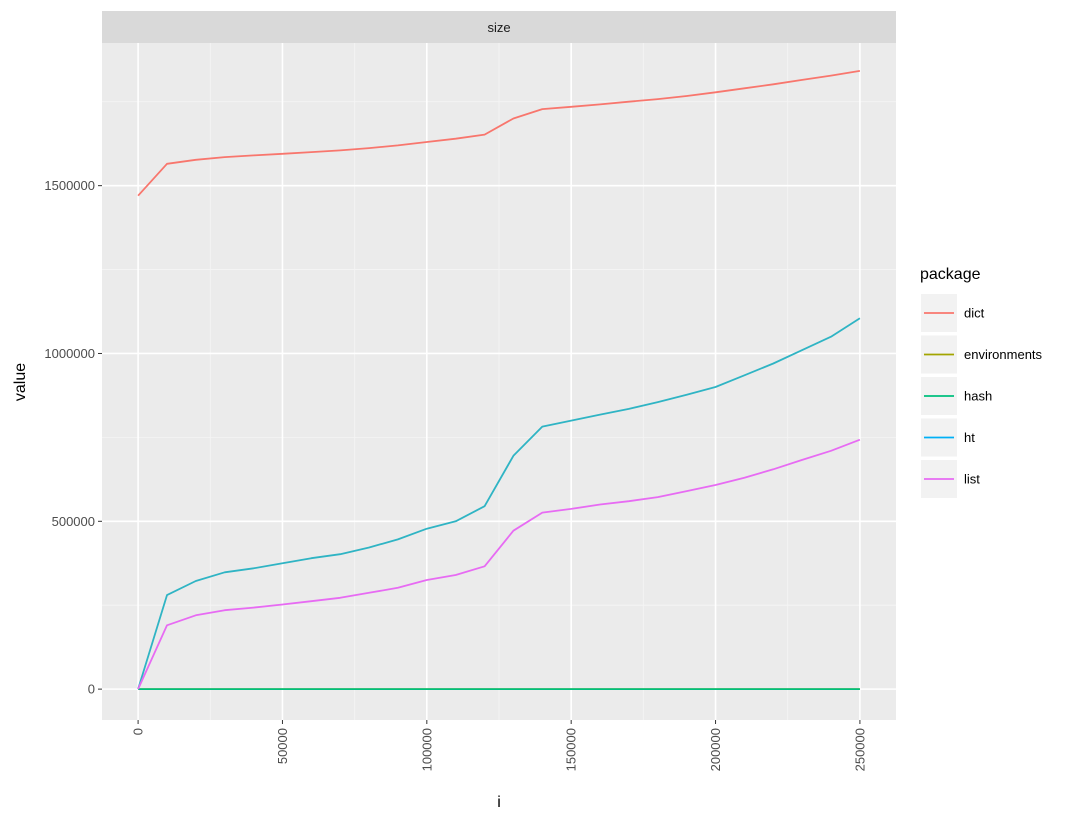 This screenshot has height=816, width=1080. What do you see at coordinates (499, 133) in the screenshot?
I see `series-line-dict` at bounding box center [499, 133].